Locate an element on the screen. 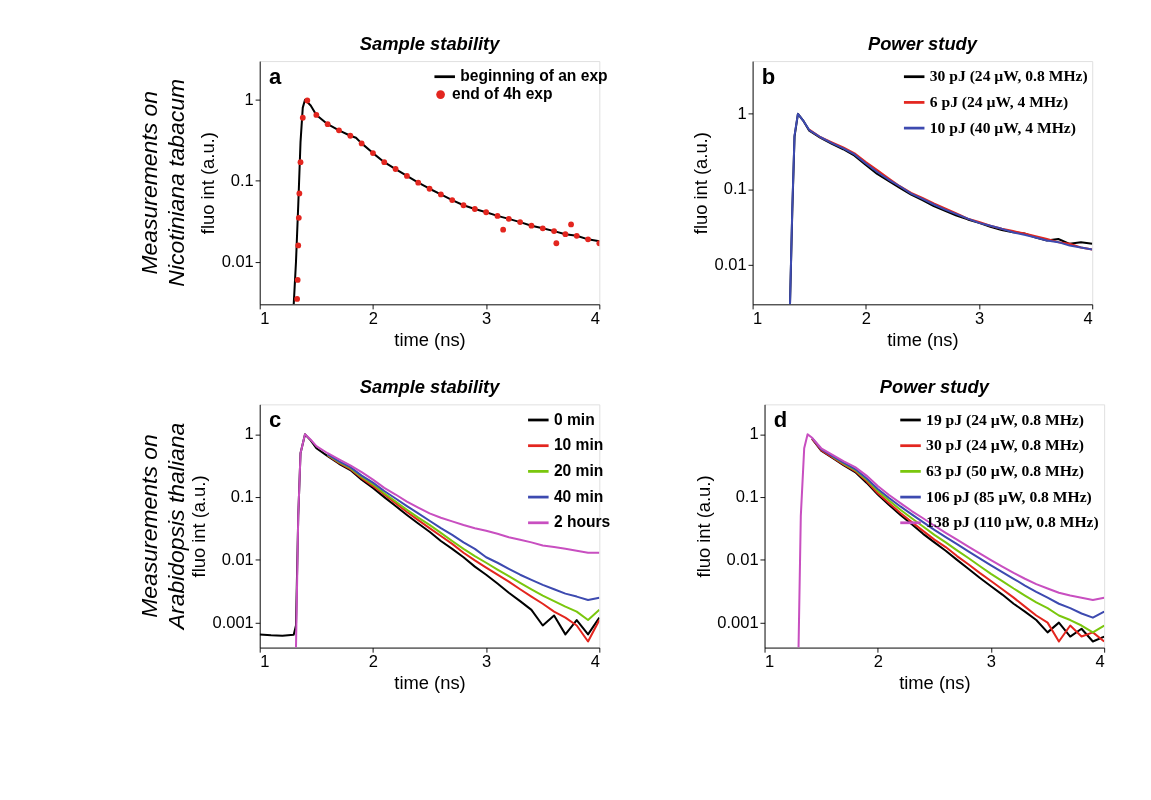 This screenshot has height=800, width=1151. legend-label: end of 4h exp is located at coordinates (502, 94).